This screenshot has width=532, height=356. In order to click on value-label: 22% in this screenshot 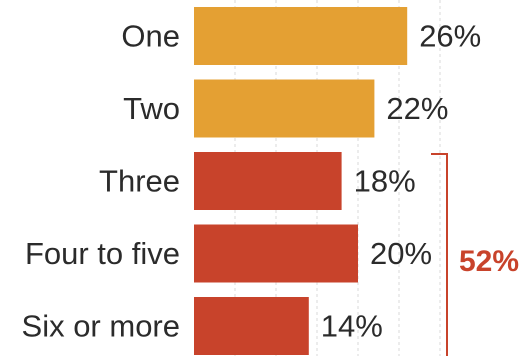, I will do `click(417, 108)`.